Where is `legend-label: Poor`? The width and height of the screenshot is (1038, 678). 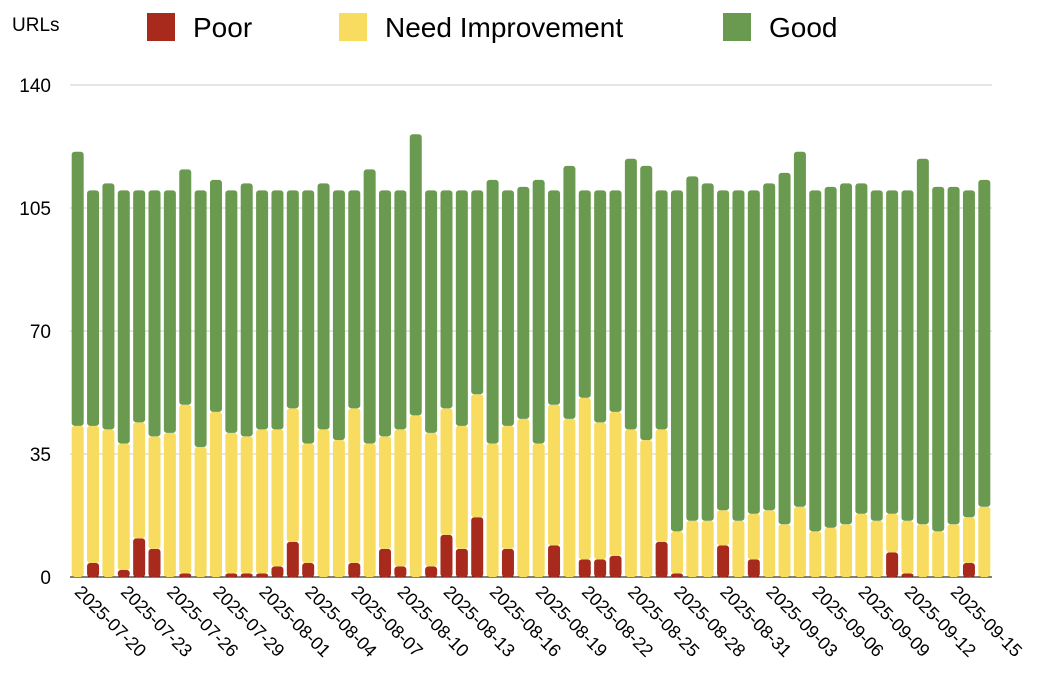 legend-label: Poor is located at coordinates (222, 27).